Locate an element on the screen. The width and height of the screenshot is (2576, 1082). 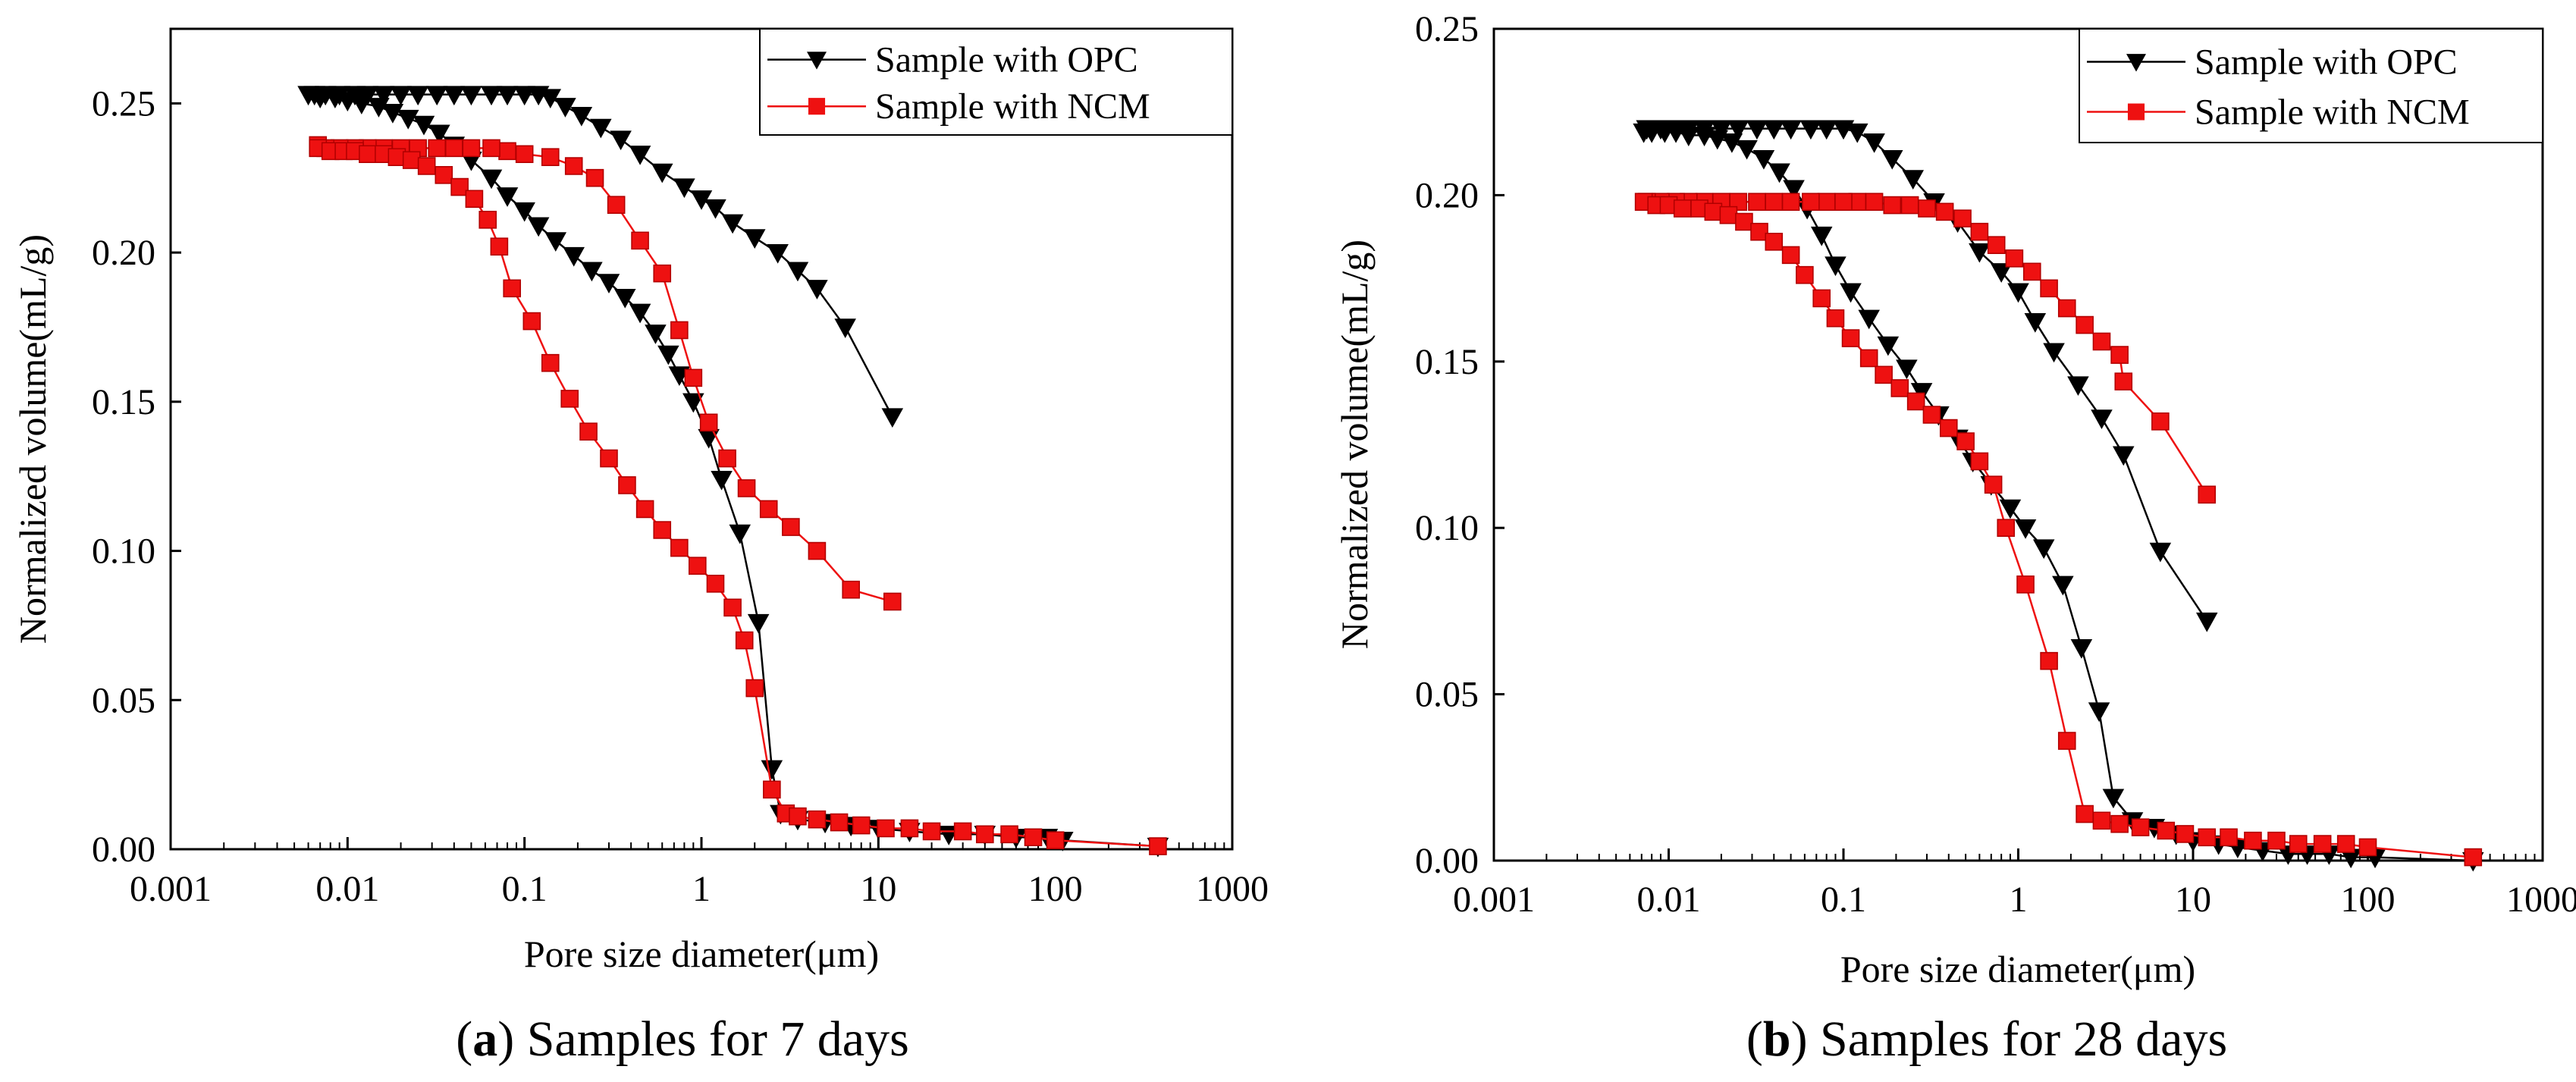
x-axis-label-b: Pore size diameter(μm) is located at coordinates (2017, 969).